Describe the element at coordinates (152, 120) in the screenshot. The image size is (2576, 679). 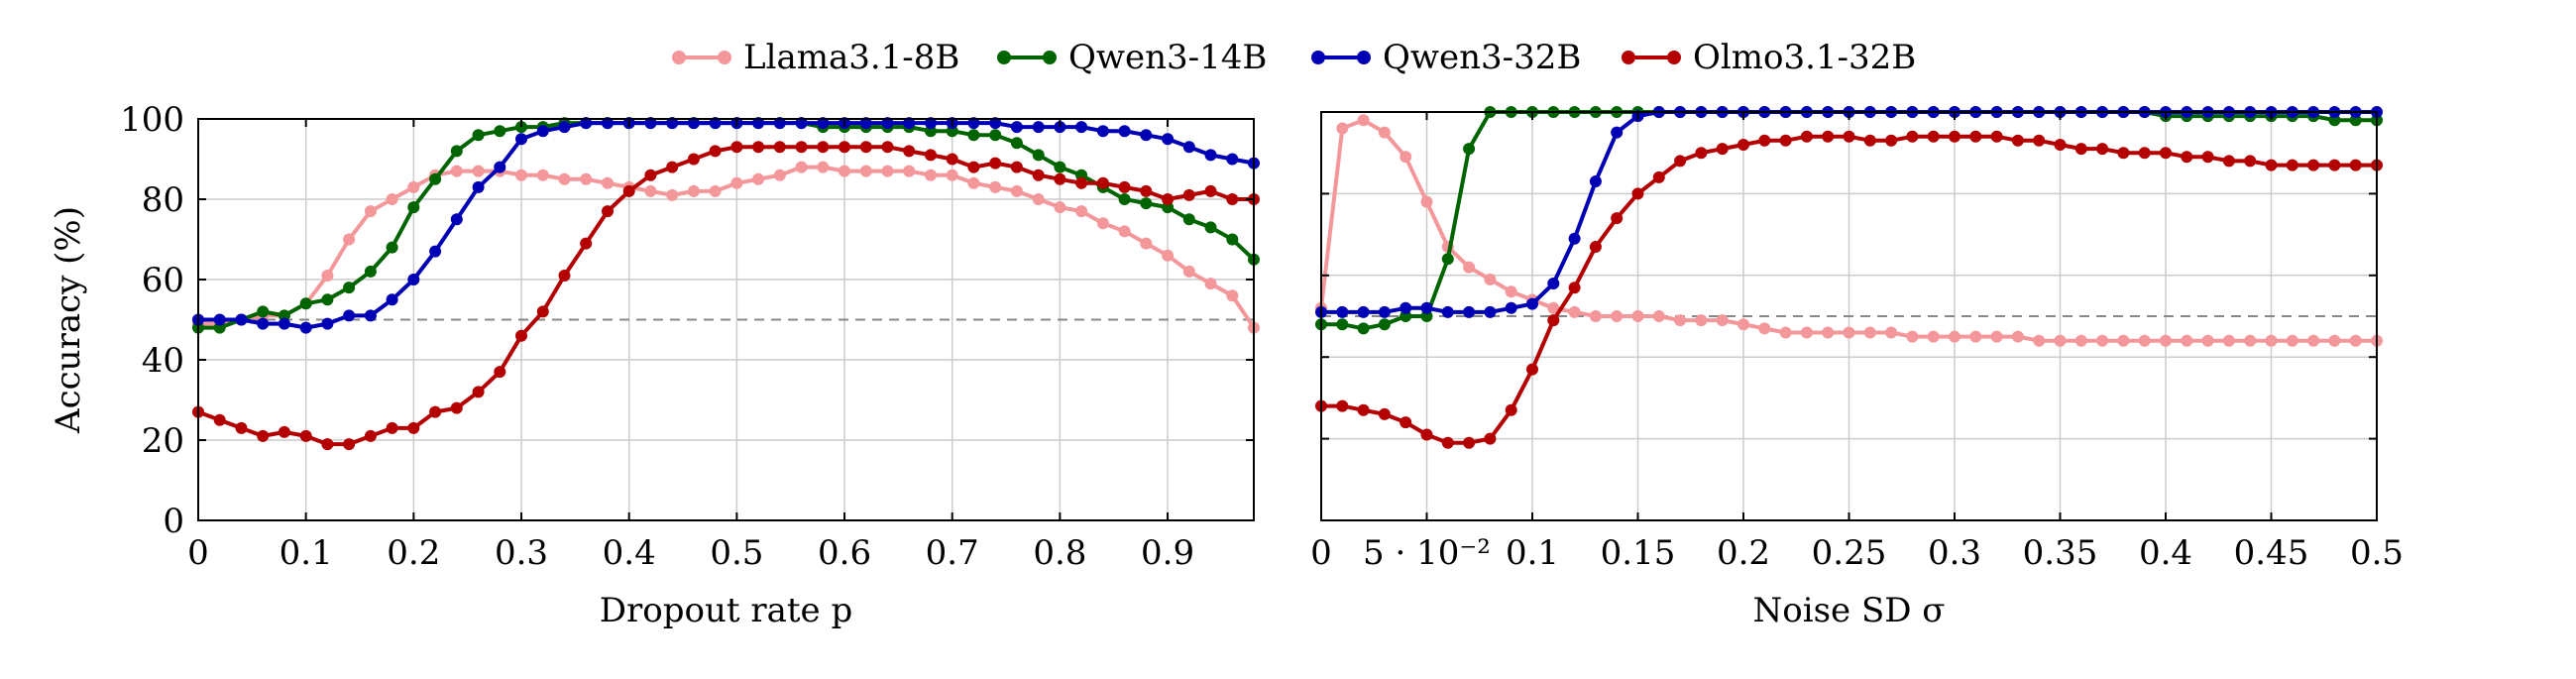
I see `y-tick-label: 100` at that location.